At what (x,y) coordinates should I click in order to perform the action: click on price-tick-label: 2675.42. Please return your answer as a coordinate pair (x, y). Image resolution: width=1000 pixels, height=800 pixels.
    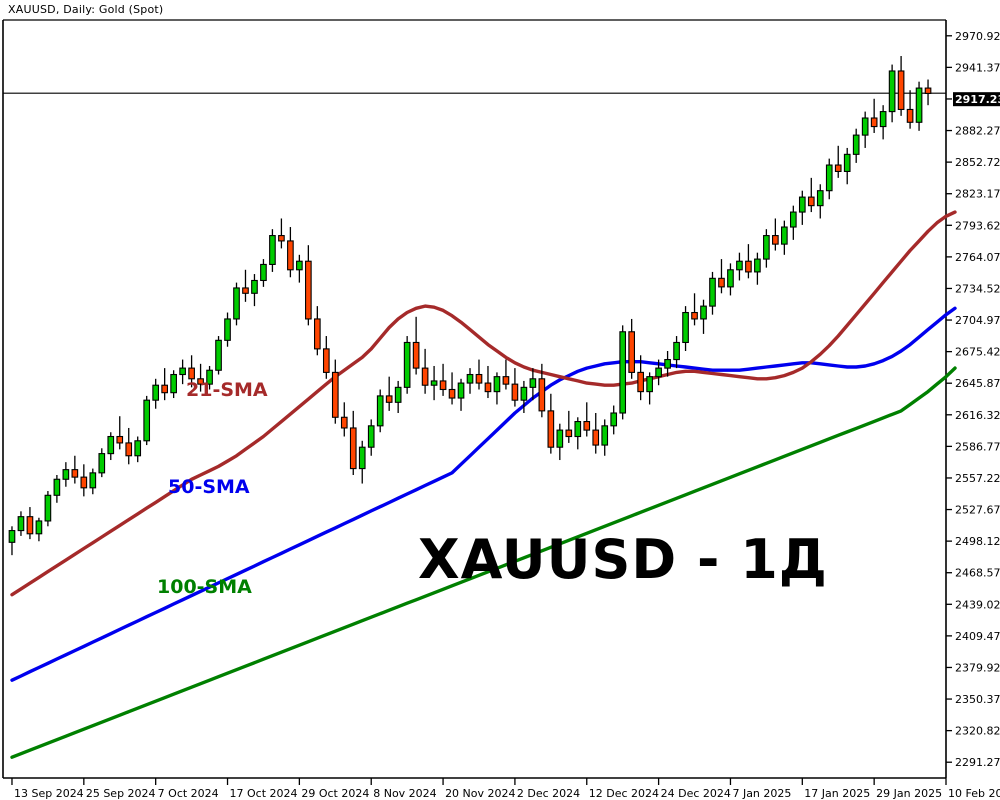
    Looking at the image, I should click on (977, 352).